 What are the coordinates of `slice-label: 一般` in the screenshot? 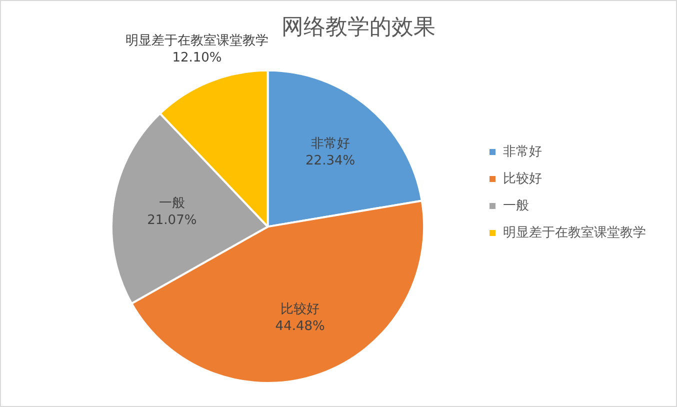 It's located at (171, 204).